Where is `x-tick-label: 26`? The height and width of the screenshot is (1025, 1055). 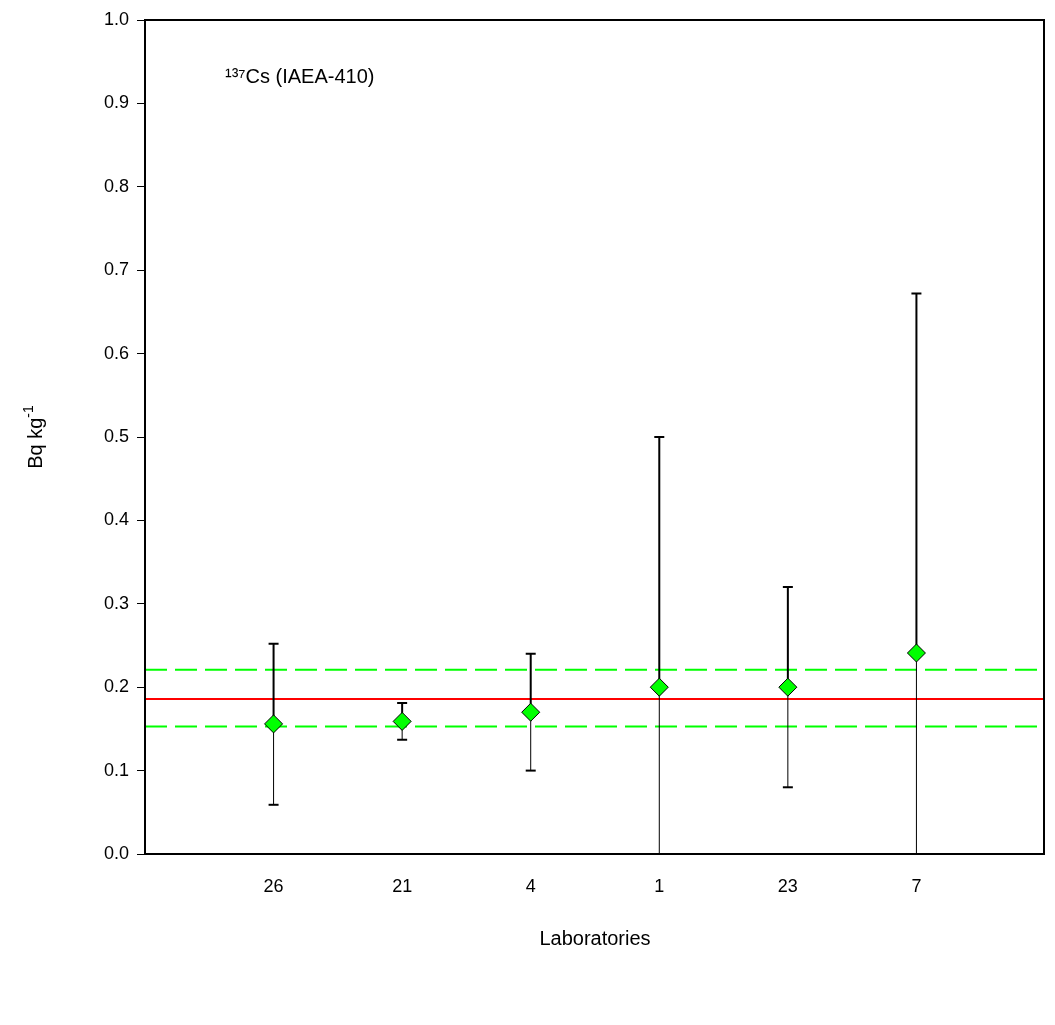
x-tick-label: 26 is located at coordinates (273, 885).